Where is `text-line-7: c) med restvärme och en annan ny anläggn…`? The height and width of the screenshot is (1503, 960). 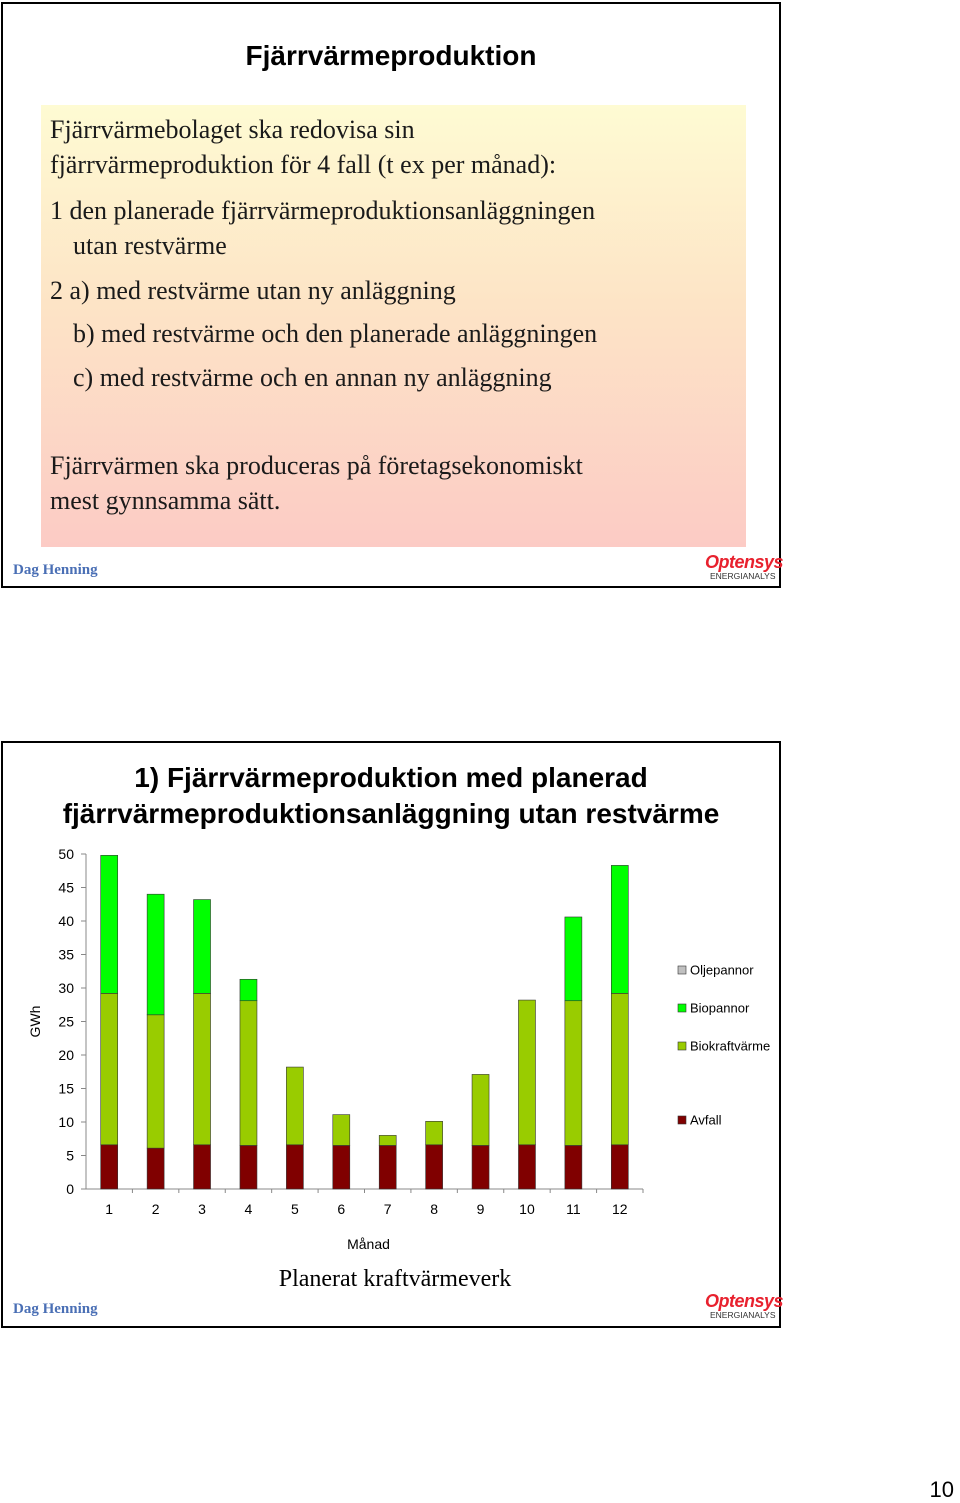
text-line-7: c) med restvärme och en annan ny anläggn… is located at coordinates (312, 377).